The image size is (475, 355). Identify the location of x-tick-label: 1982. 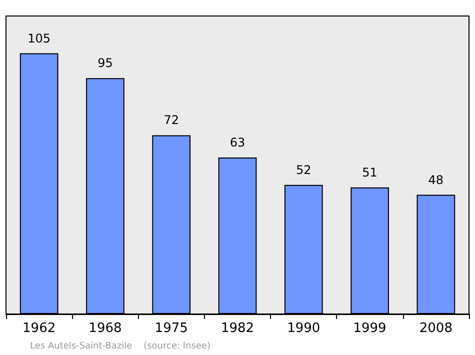
(237, 328).